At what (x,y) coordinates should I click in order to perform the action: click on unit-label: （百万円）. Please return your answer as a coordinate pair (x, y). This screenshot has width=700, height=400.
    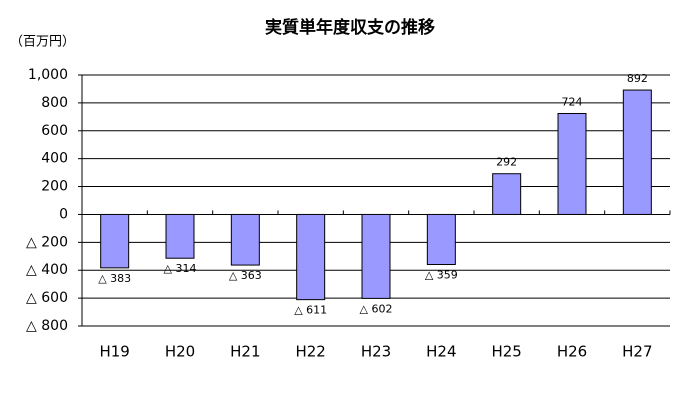
    Looking at the image, I should click on (42, 42).